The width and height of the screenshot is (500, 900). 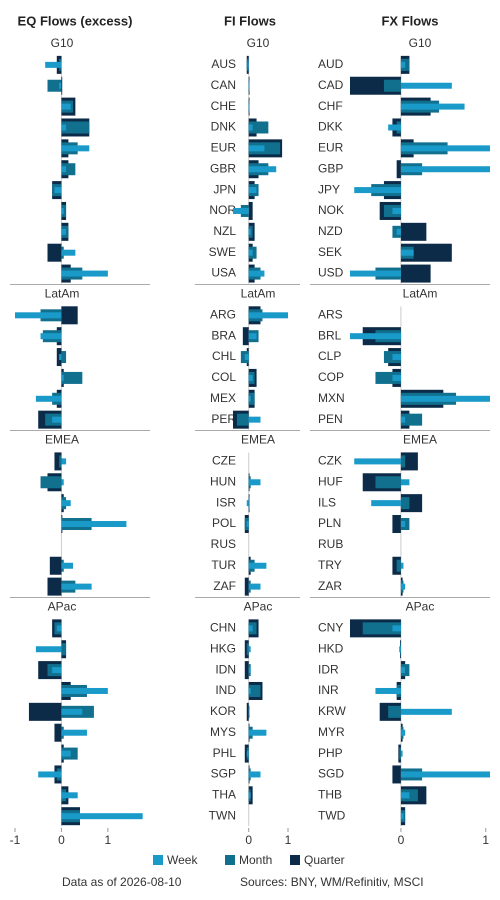 What do you see at coordinates (331, 732) in the screenshot?
I see `category-label: MYR` at bounding box center [331, 732].